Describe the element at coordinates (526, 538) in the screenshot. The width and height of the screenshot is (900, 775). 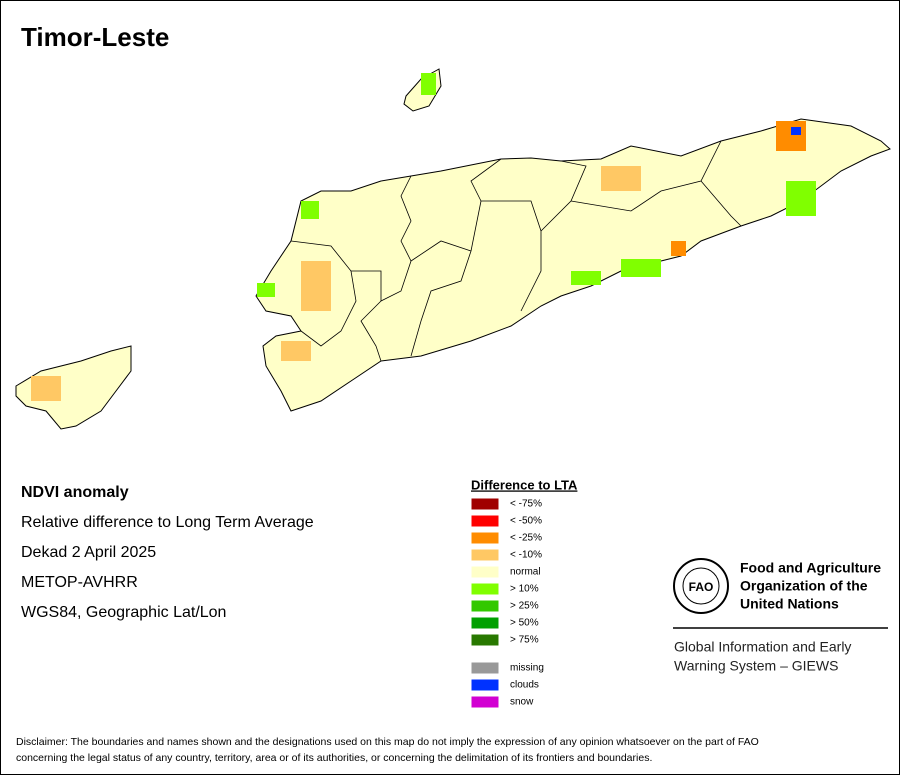
I see `legend-label: < -25%` at that location.